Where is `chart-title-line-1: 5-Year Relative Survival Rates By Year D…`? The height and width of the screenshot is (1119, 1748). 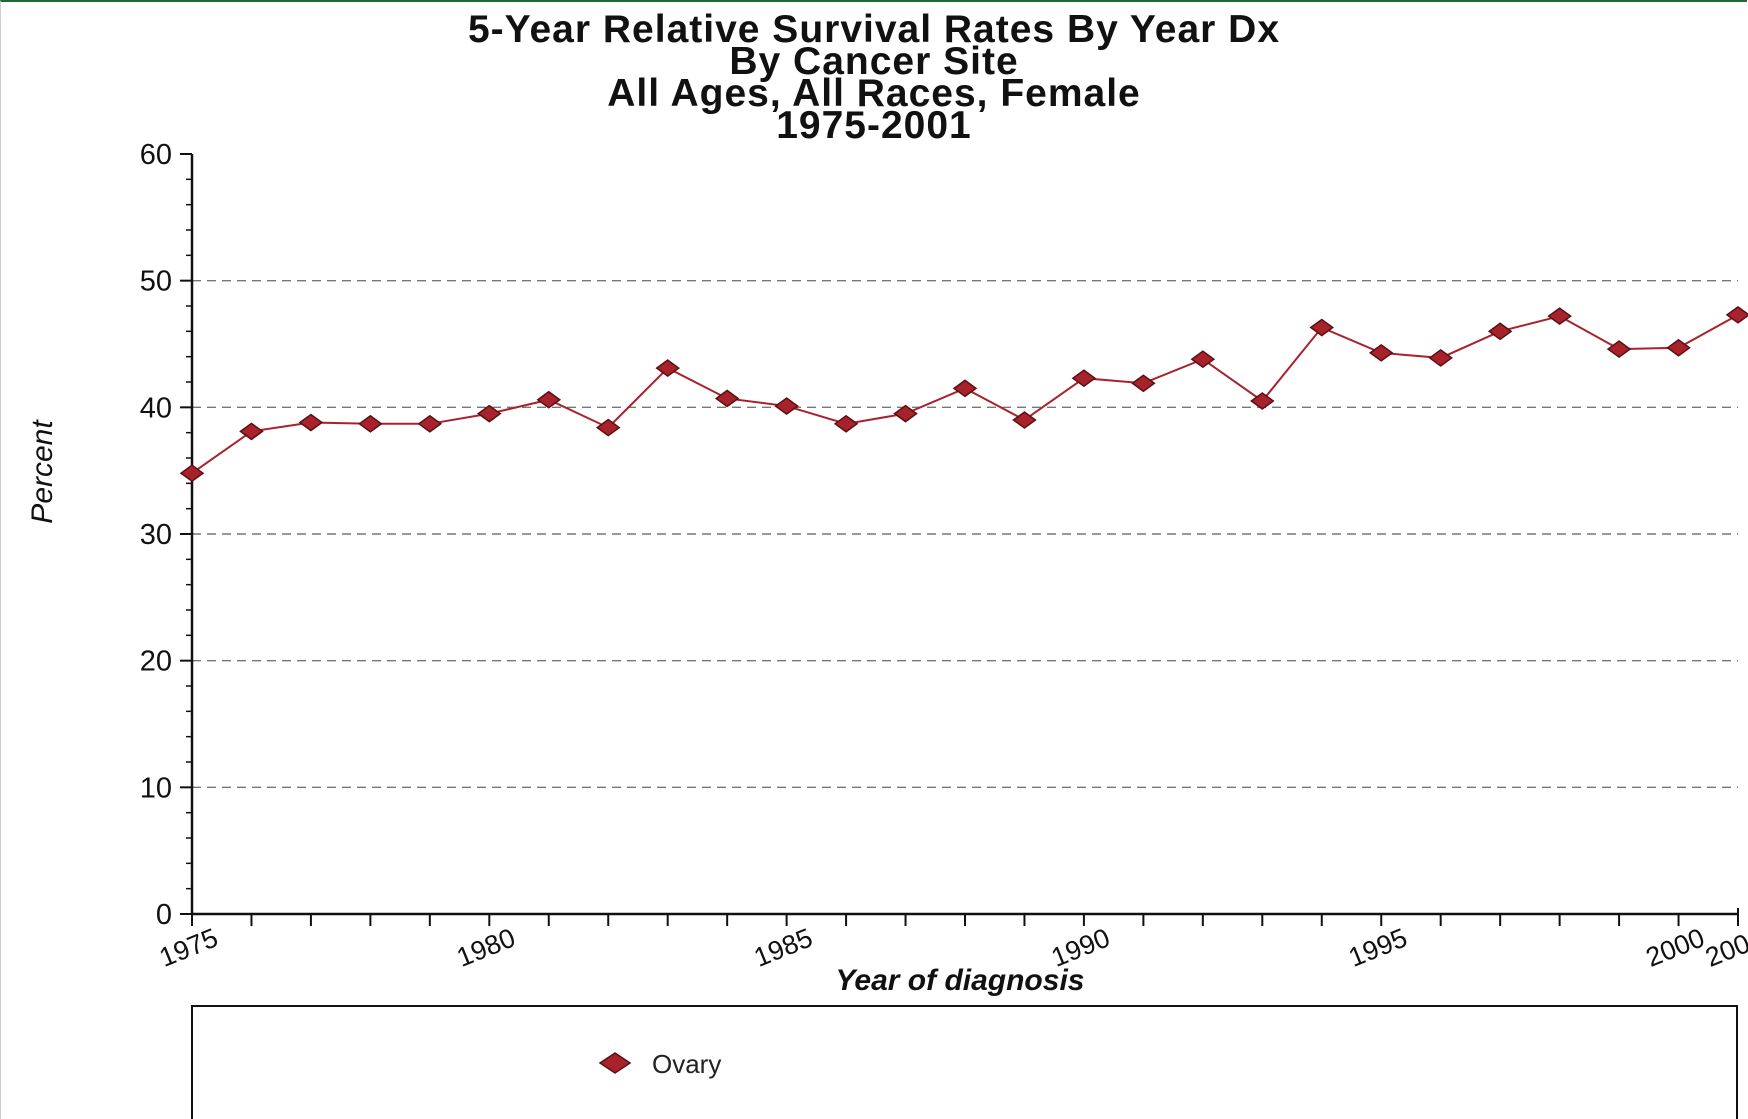 chart-title-line-1: 5-Year Relative Survival Rates By Year D… is located at coordinates (874, 29).